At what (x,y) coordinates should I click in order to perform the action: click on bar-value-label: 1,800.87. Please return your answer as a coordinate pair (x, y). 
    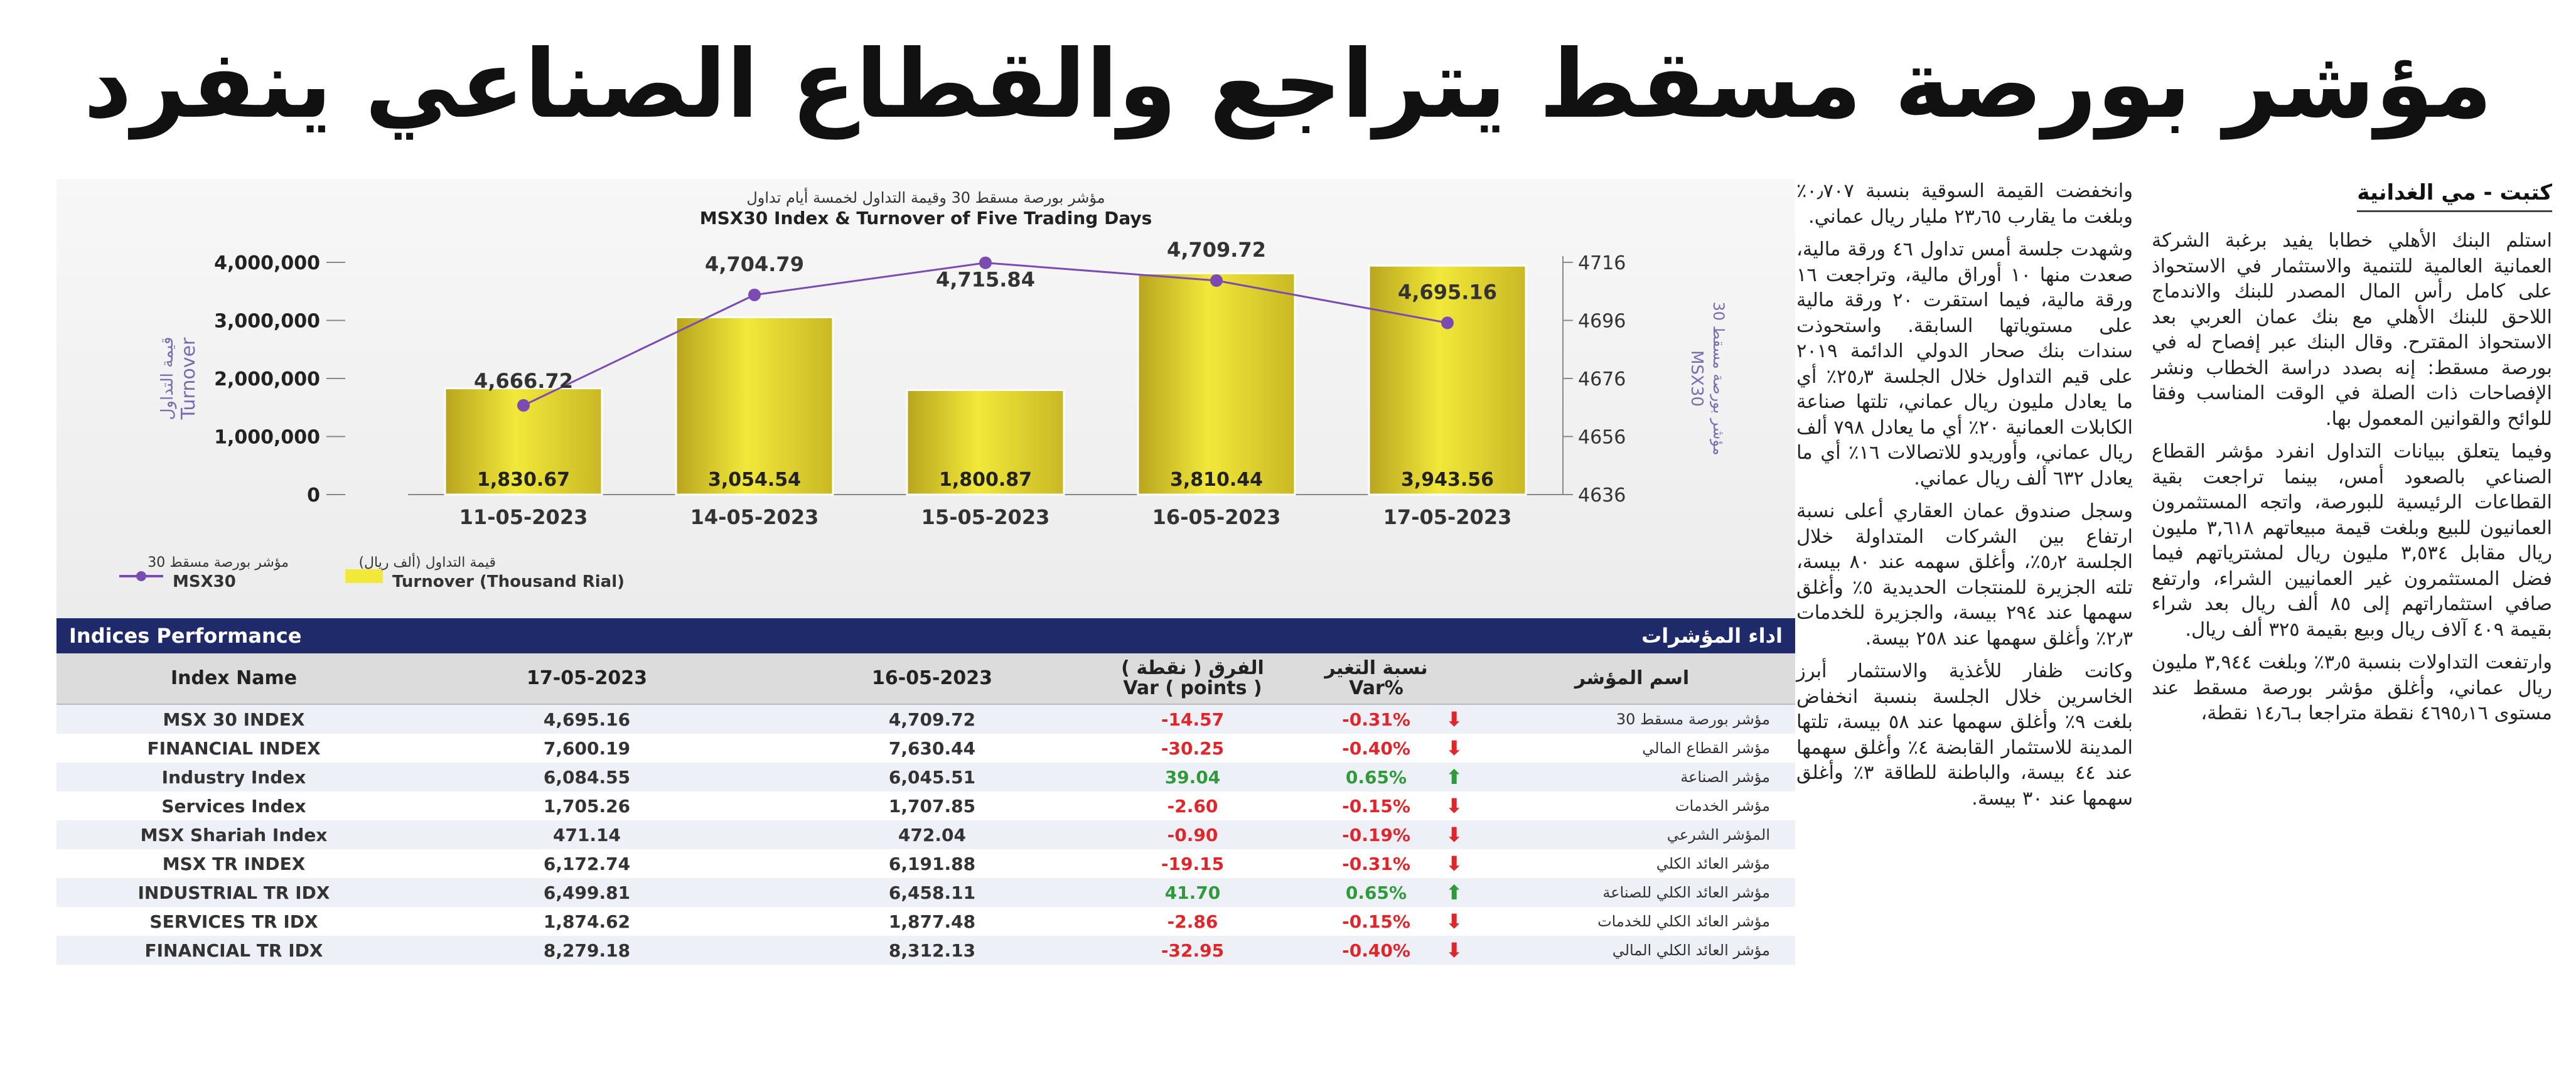
    Looking at the image, I should click on (985, 480).